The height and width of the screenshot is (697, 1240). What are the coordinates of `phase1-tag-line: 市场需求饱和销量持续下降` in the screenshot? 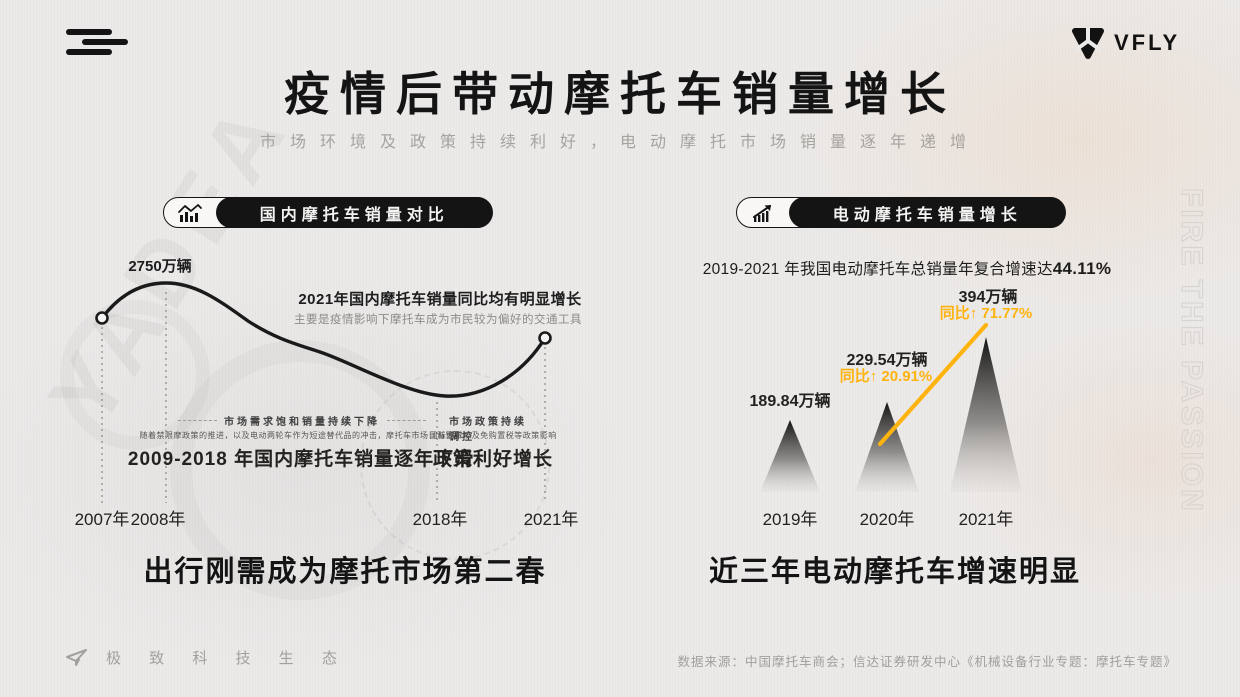 It's located at (302, 420).